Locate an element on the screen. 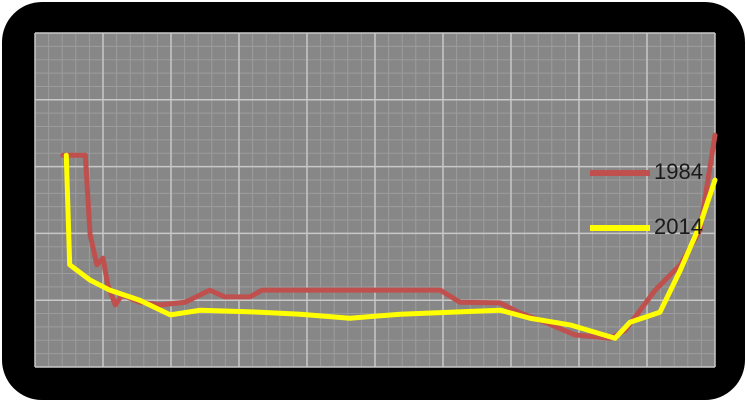  legend-label: 2014 is located at coordinates (678, 226).